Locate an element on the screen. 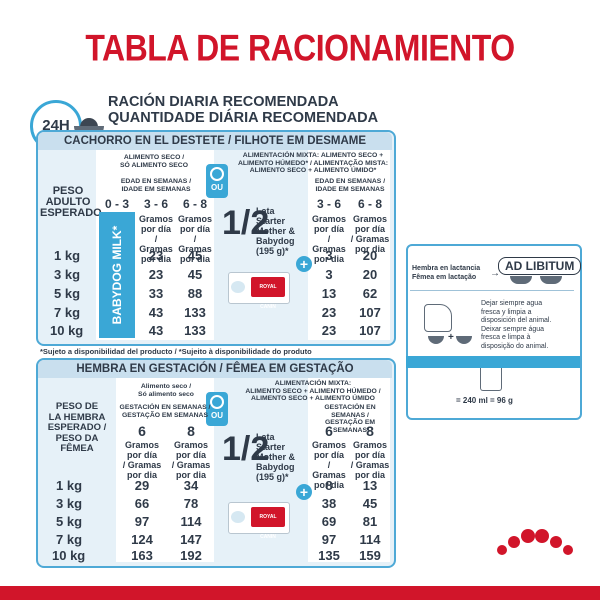 Image resolution: width=600 pixels, height=600 pixels. table-cell: 38 is located at coordinates (329, 503).